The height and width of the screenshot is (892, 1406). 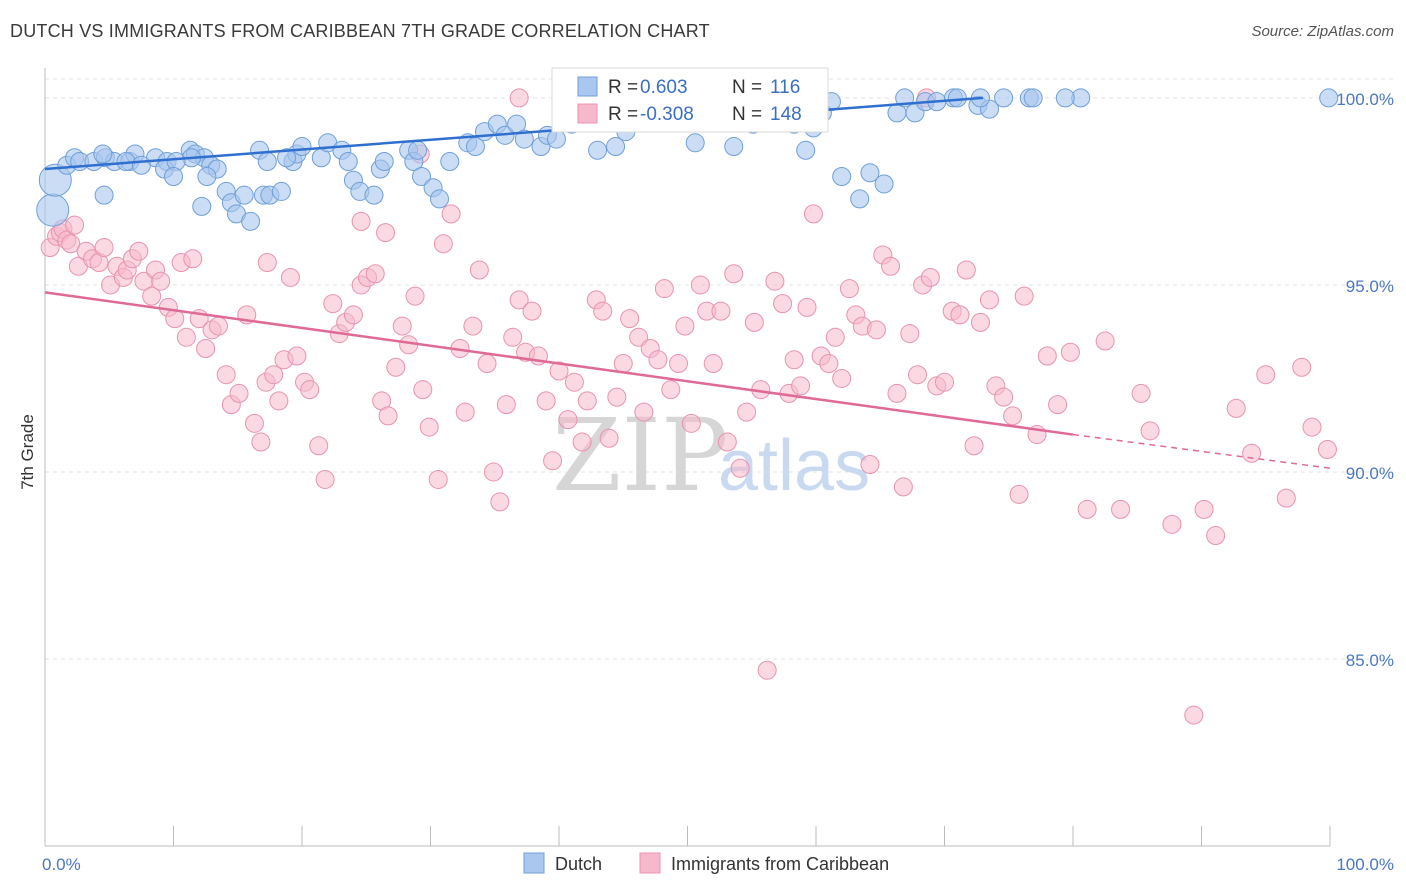 What do you see at coordinates (747, 87) in the screenshot?
I see `legend-n-label-dutch: N =` at bounding box center [747, 87].